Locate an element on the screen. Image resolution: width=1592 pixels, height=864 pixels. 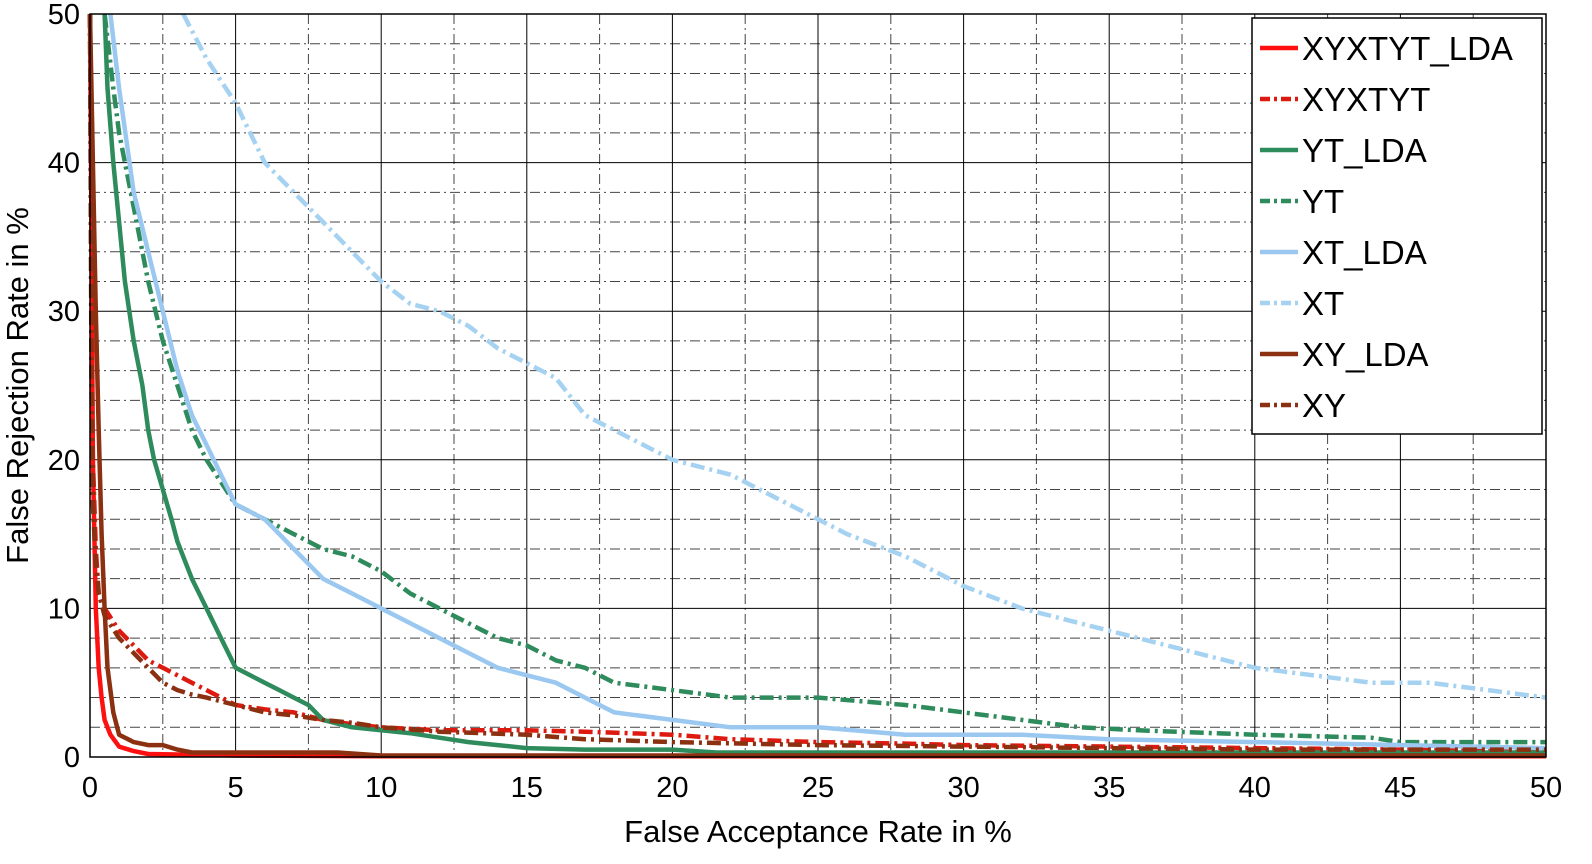
legend-label-xt-lda: XT_LDA is located at coordinates (1364, 252).